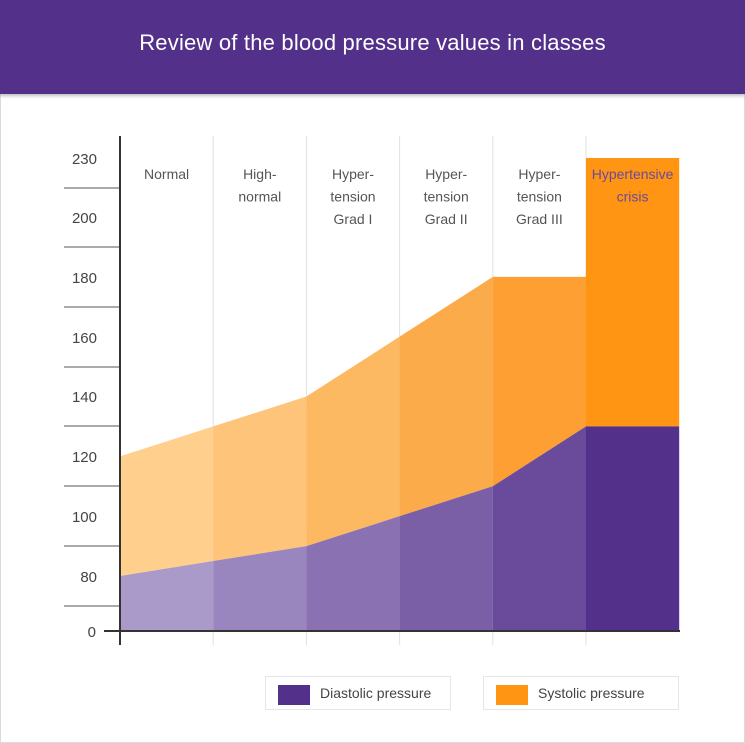 Image resolution: width=745 pixels, height=743 pixels. What do you see at coordinates (84, 397) in the screenshot?
I see `y-tick-label: 140` at bounding box center [84, 397].